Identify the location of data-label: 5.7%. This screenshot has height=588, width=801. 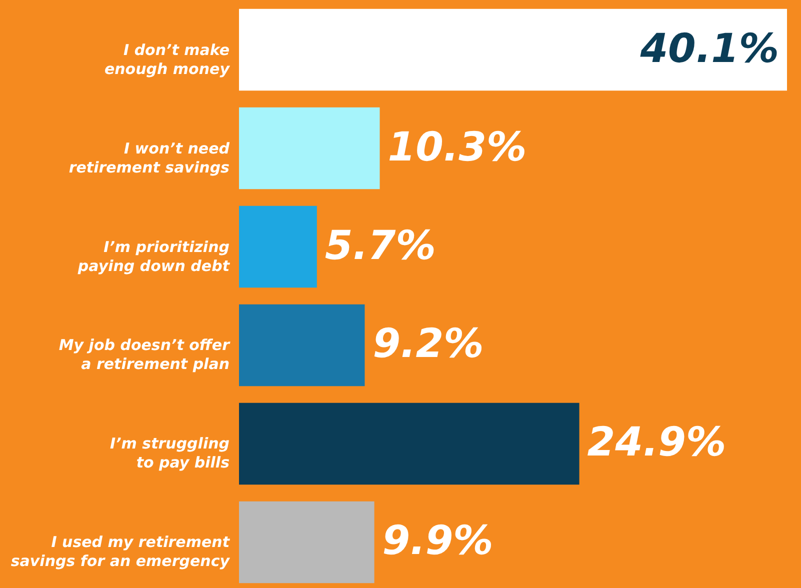
(380, 245).